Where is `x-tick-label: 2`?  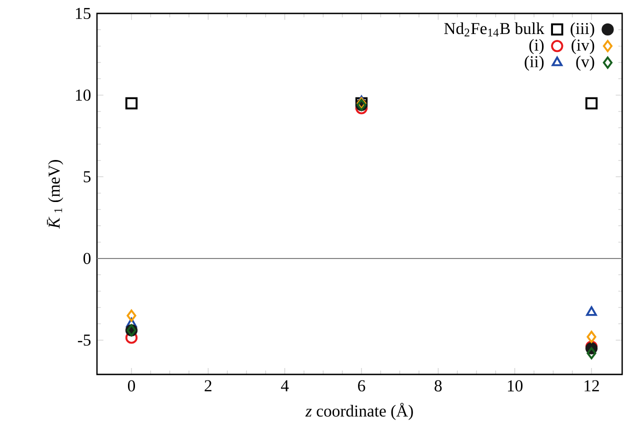 x-tick-label: 2 is located at coordinates (208, 386).